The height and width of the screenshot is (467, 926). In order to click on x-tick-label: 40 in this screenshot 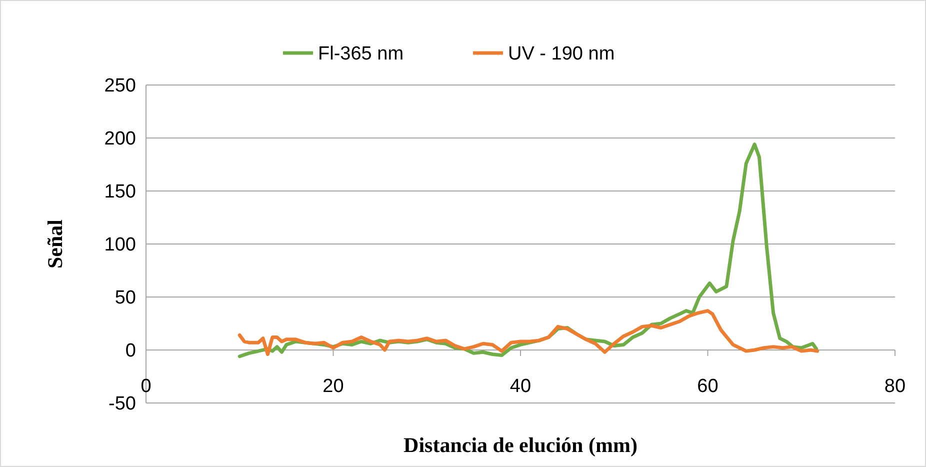, I will do `click(521, 386)`.